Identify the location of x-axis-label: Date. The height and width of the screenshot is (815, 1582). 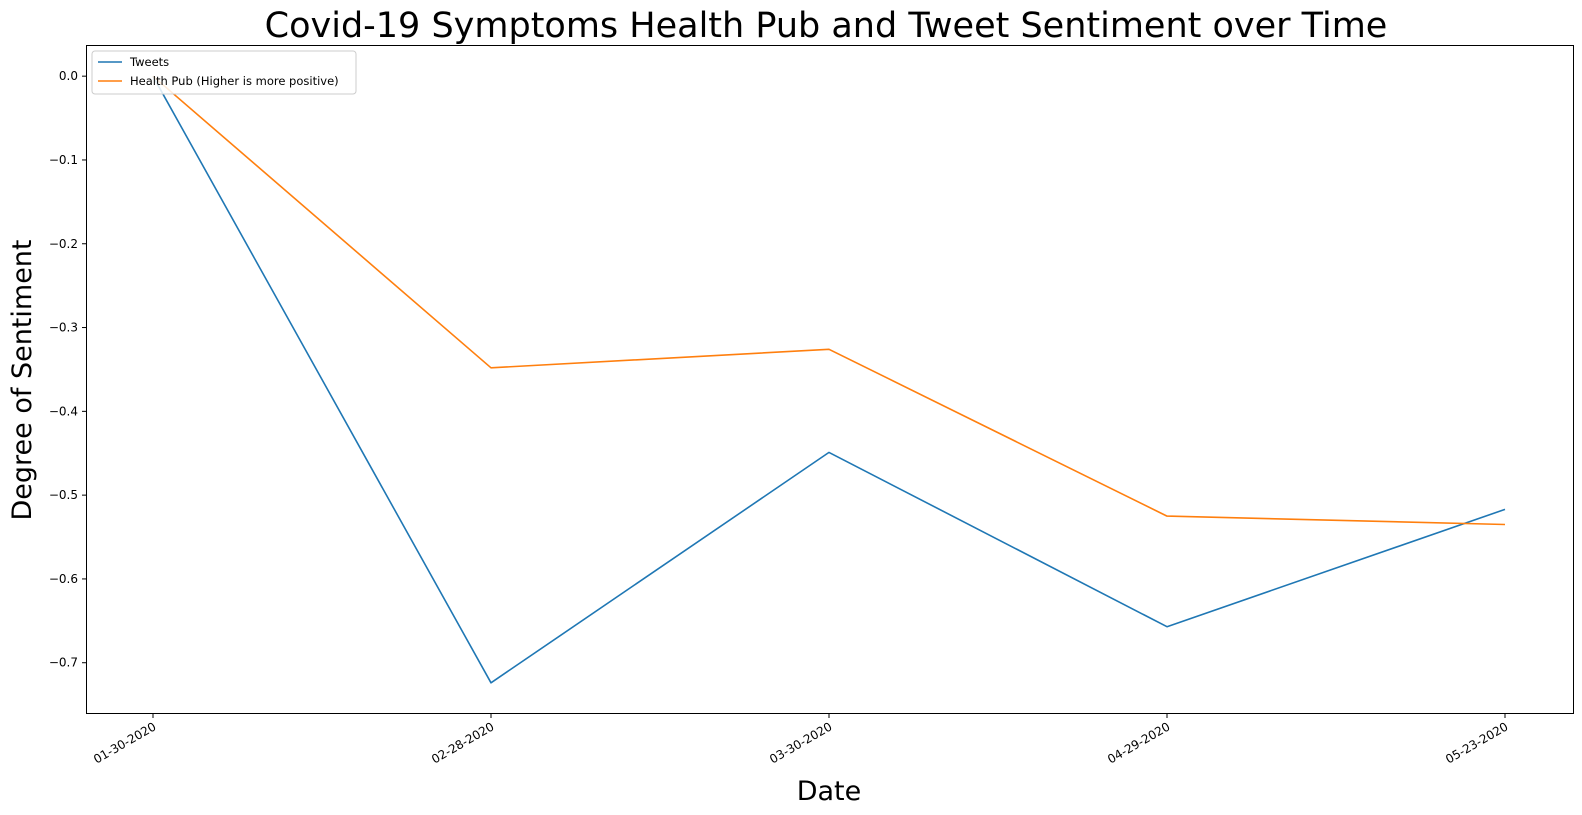
(829, 791).